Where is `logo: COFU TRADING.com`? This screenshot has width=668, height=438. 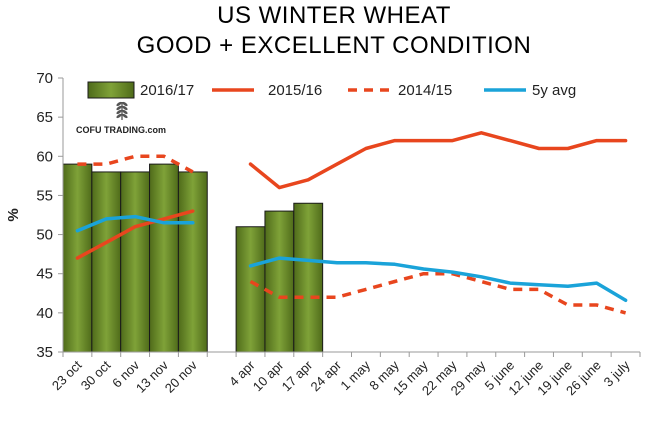
logo: COFU TRADING.com is located at coordinates (121, 118).